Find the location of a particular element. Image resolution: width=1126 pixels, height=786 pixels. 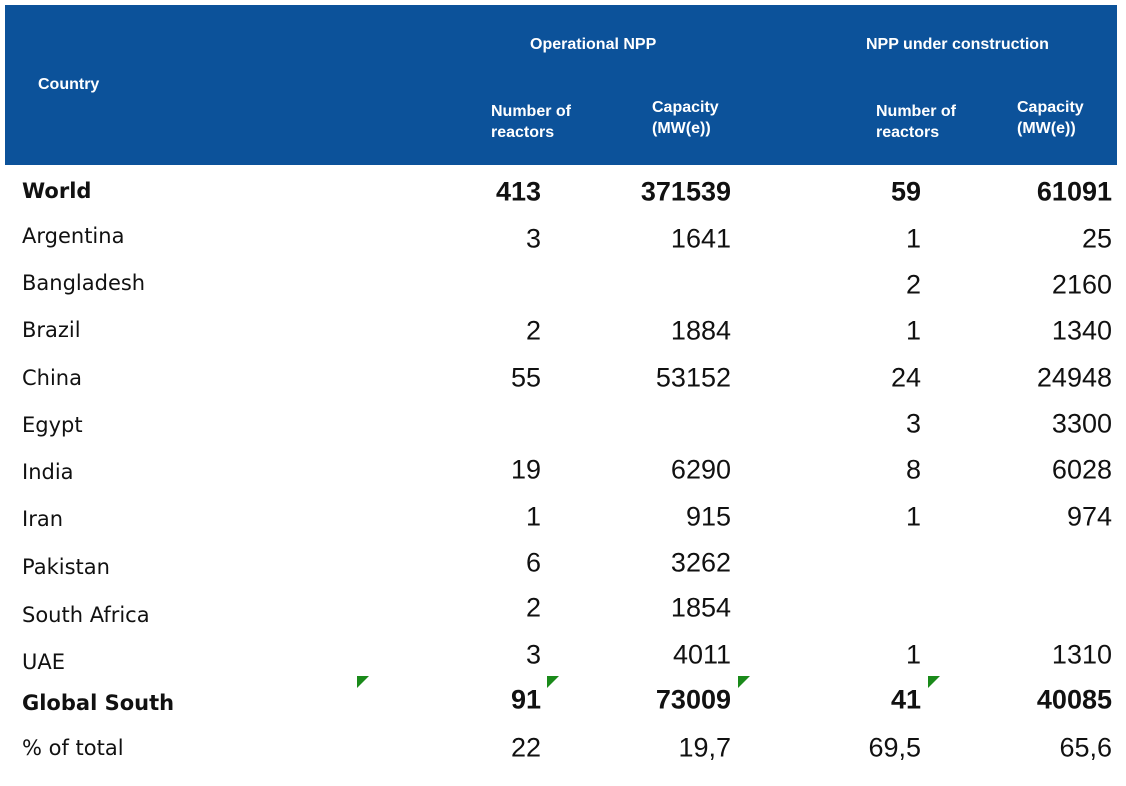

cell: 1641 is located at coordinates (700, 238).